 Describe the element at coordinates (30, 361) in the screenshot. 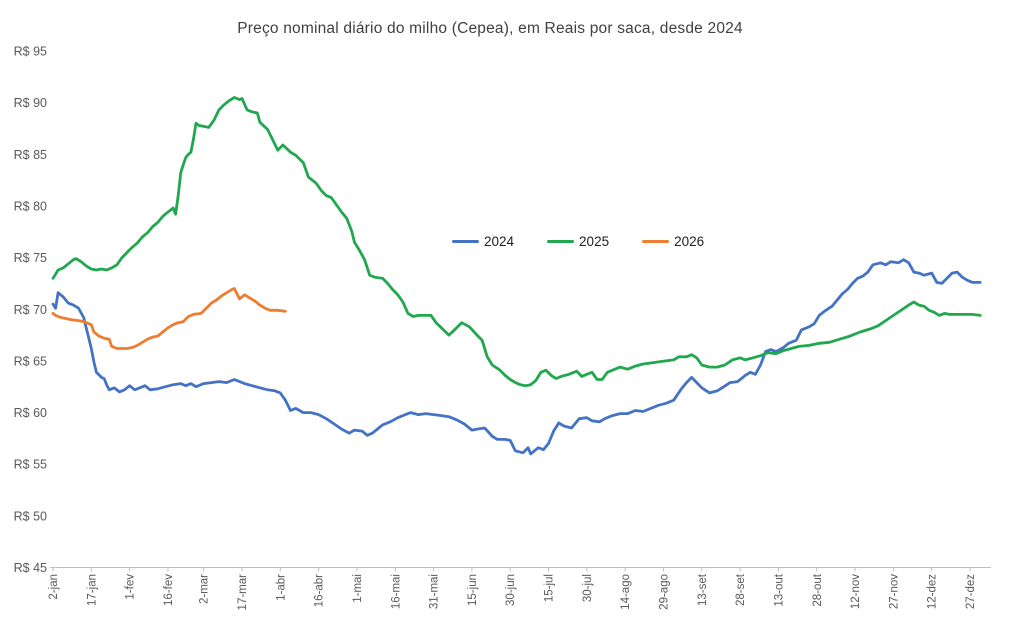

I see `y-axis-tick-label: R$ 65` at that location.